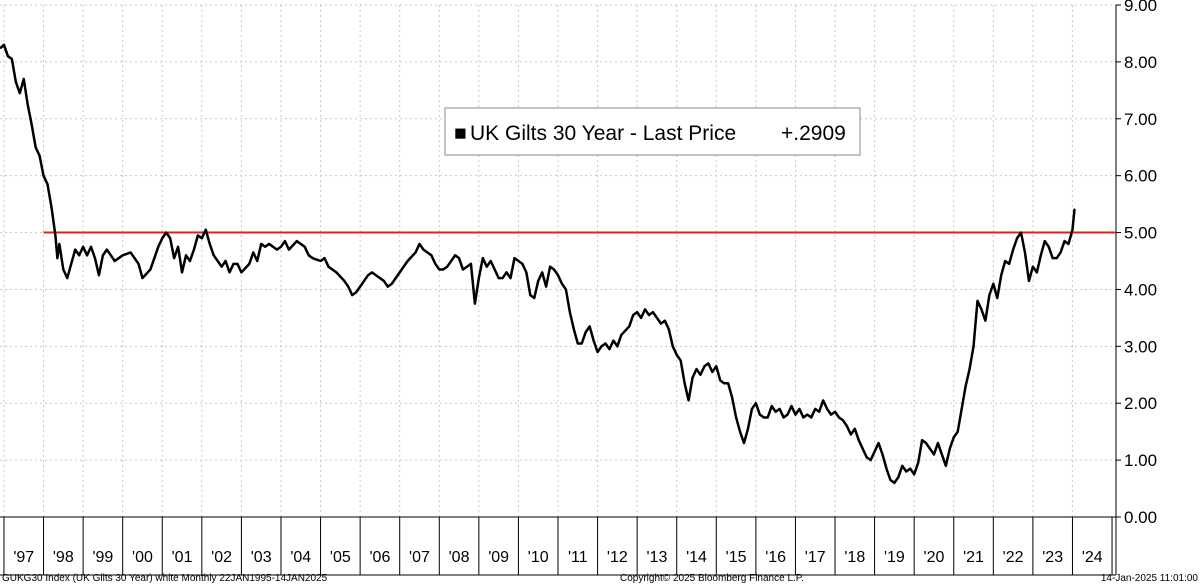 This screenshot has height=585, width=1200. What do you see at coordinates (696, 557) in the screenshot?
I see `x-tick-label: '14` at bounding box center [696, 557].